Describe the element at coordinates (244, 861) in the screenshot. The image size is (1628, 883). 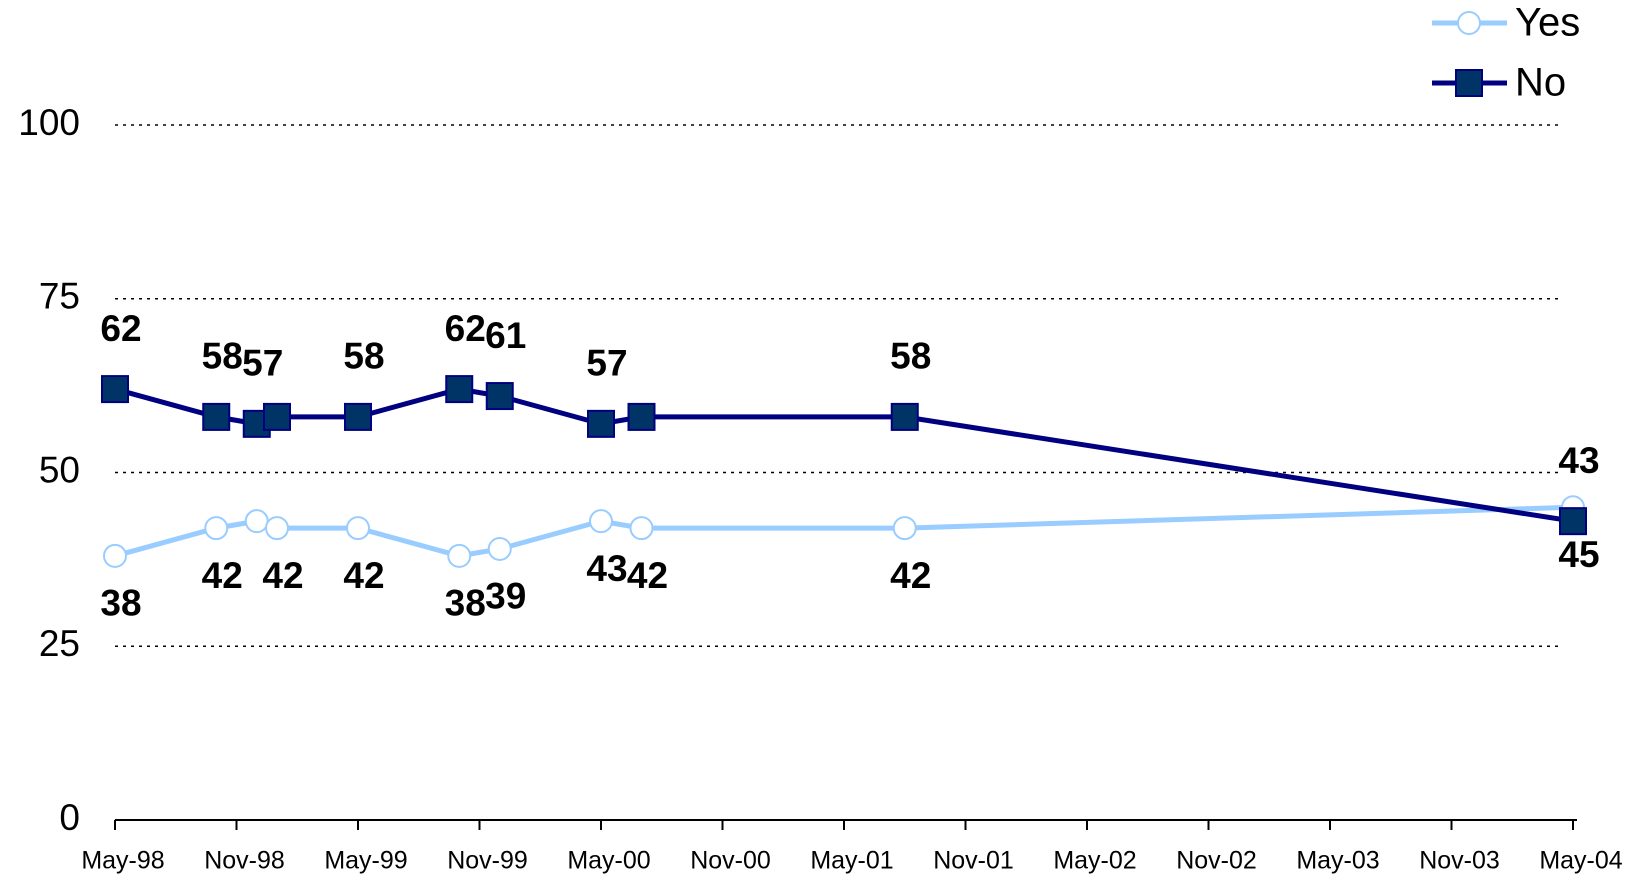
I see `x-tick-label: Nov-98` at that location.